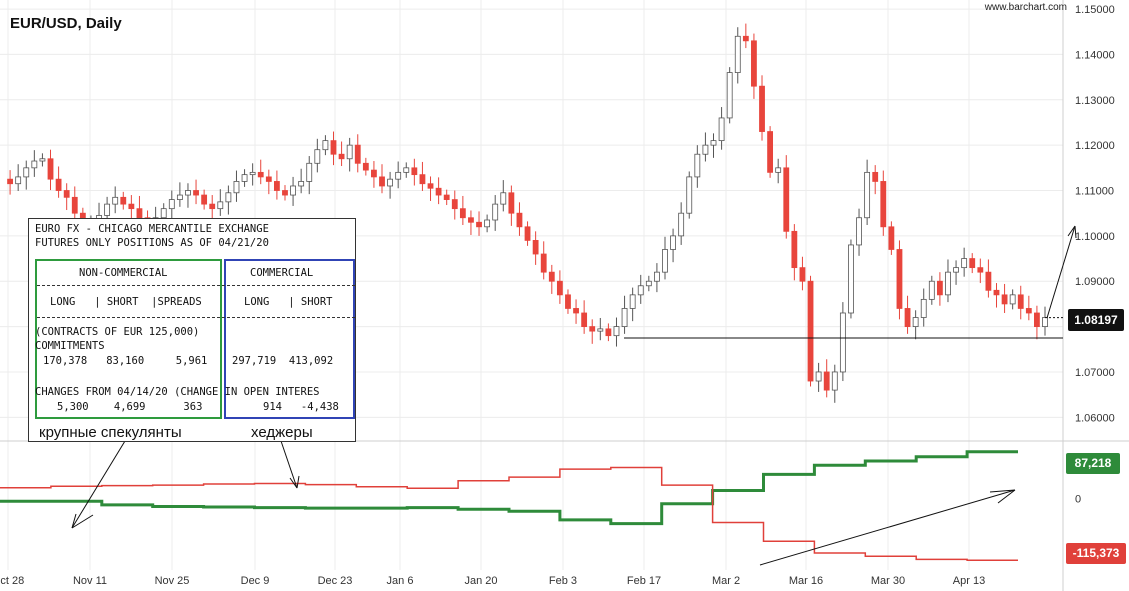 The height and width of the screenshot is (591, 1129). What do you see at coordinates (283, 361) in the screenshot?
I see `commitments-commercial: 297,719 413,092` at bounding box center [283, 361].